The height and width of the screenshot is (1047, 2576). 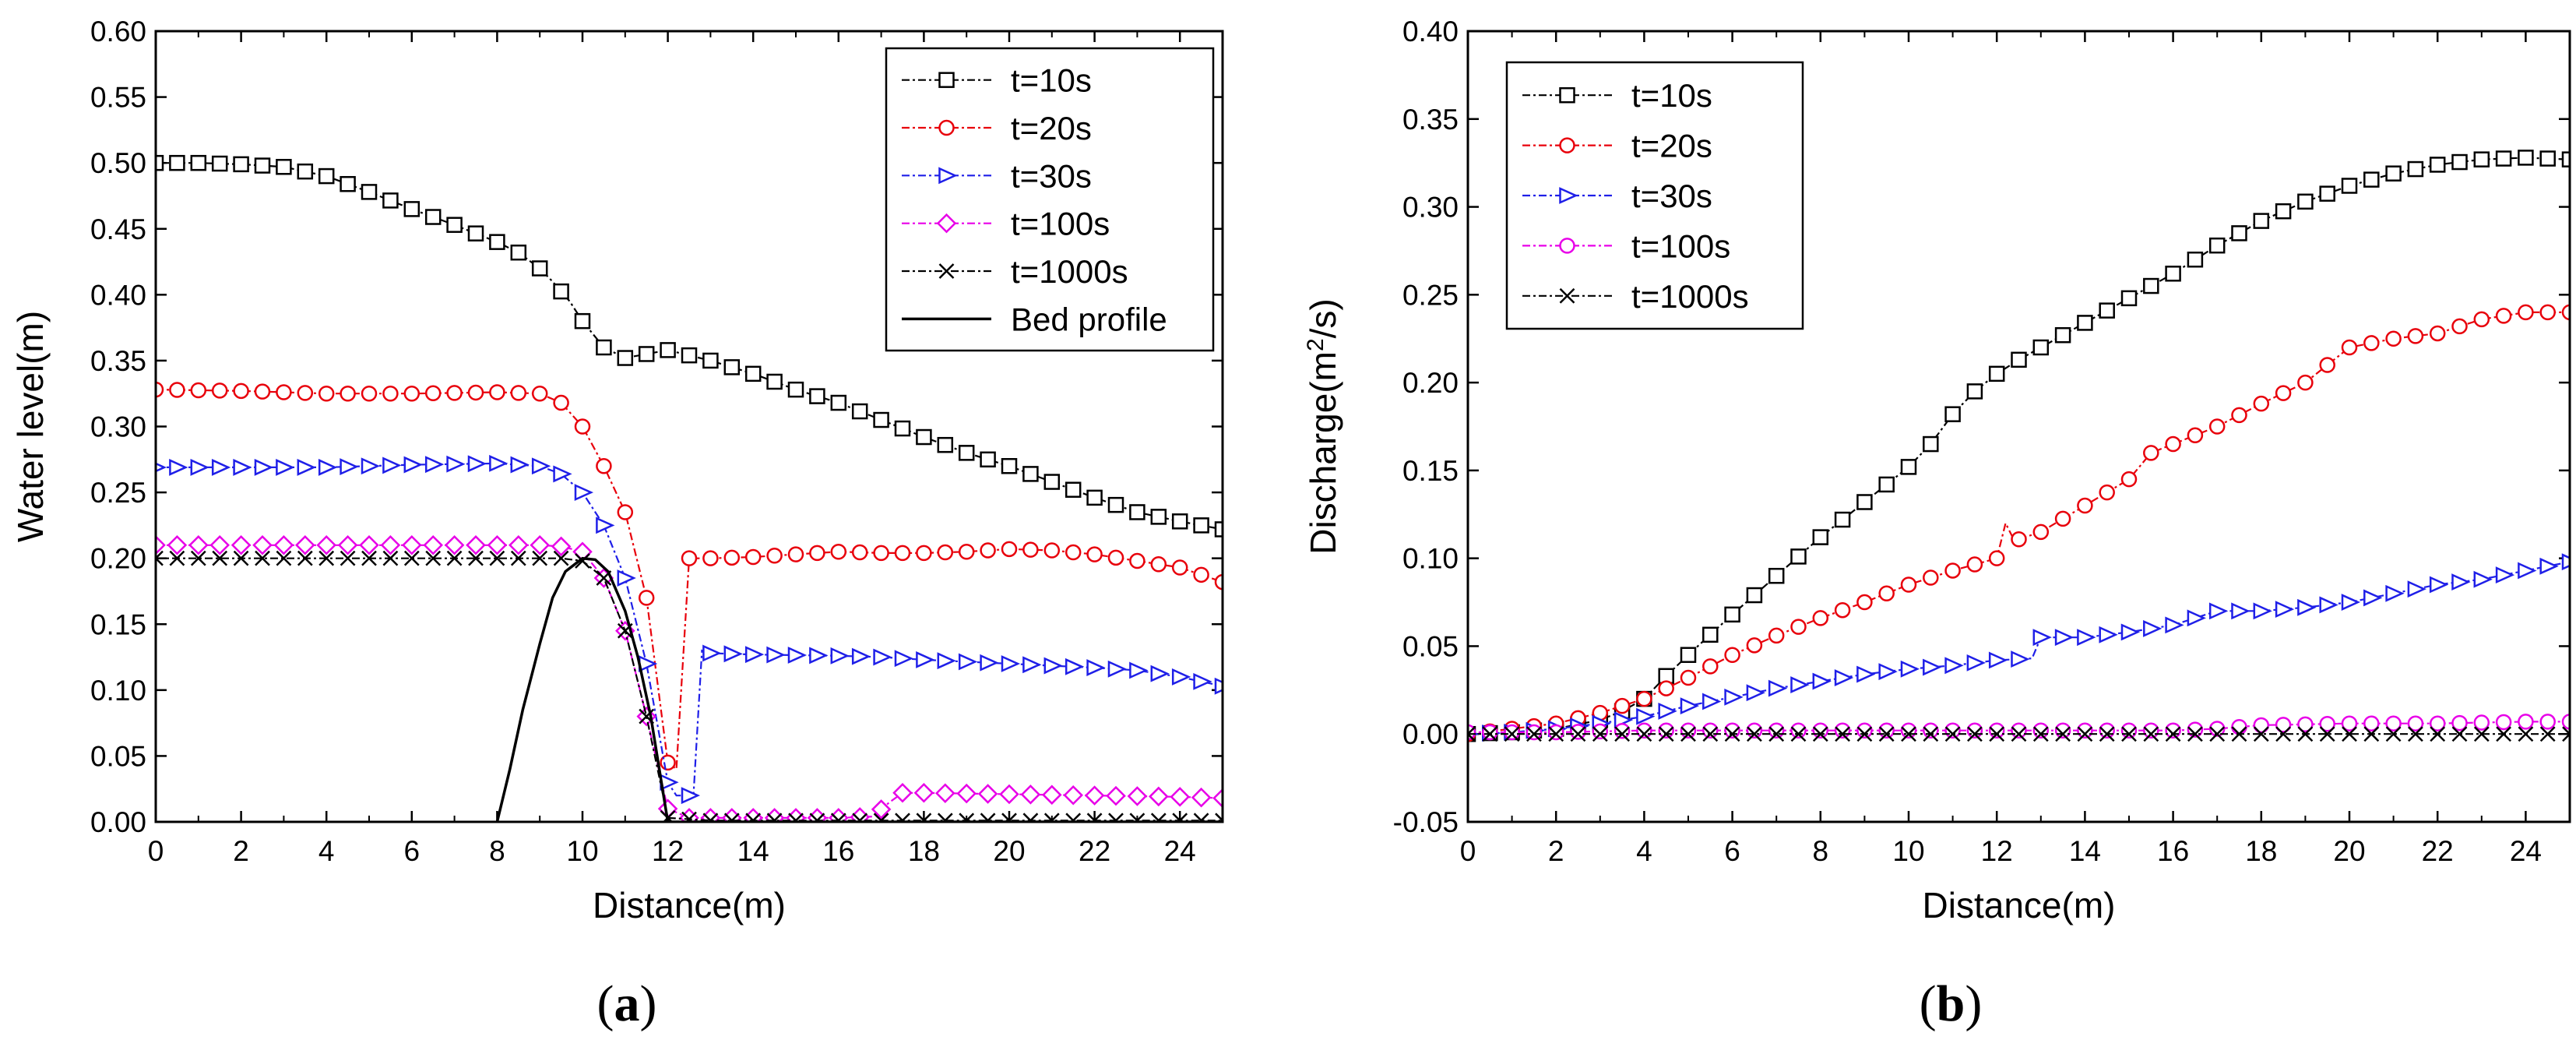 What do you see at coordinates (1323, 453) in the screenshot?
I see `y-axis-label-main: Discharge(m` at bounding box center [1323, 453].